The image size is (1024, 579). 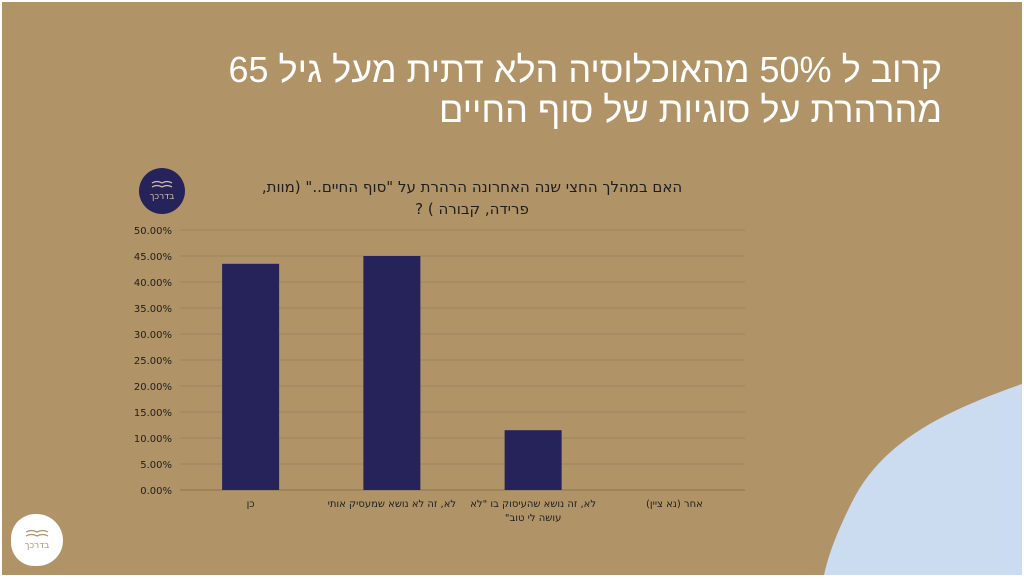 I want to click on y-tick-label: 10.00%, so click(x=153, y=439).